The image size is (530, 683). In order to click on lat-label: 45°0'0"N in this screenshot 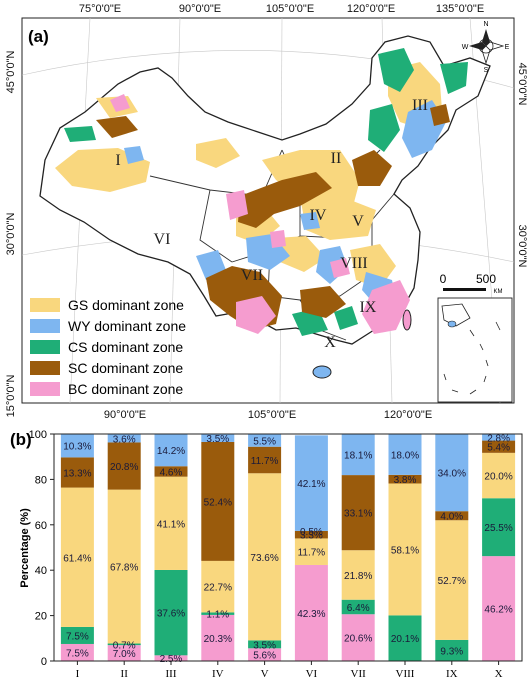, I will do `click(11, 72)`.